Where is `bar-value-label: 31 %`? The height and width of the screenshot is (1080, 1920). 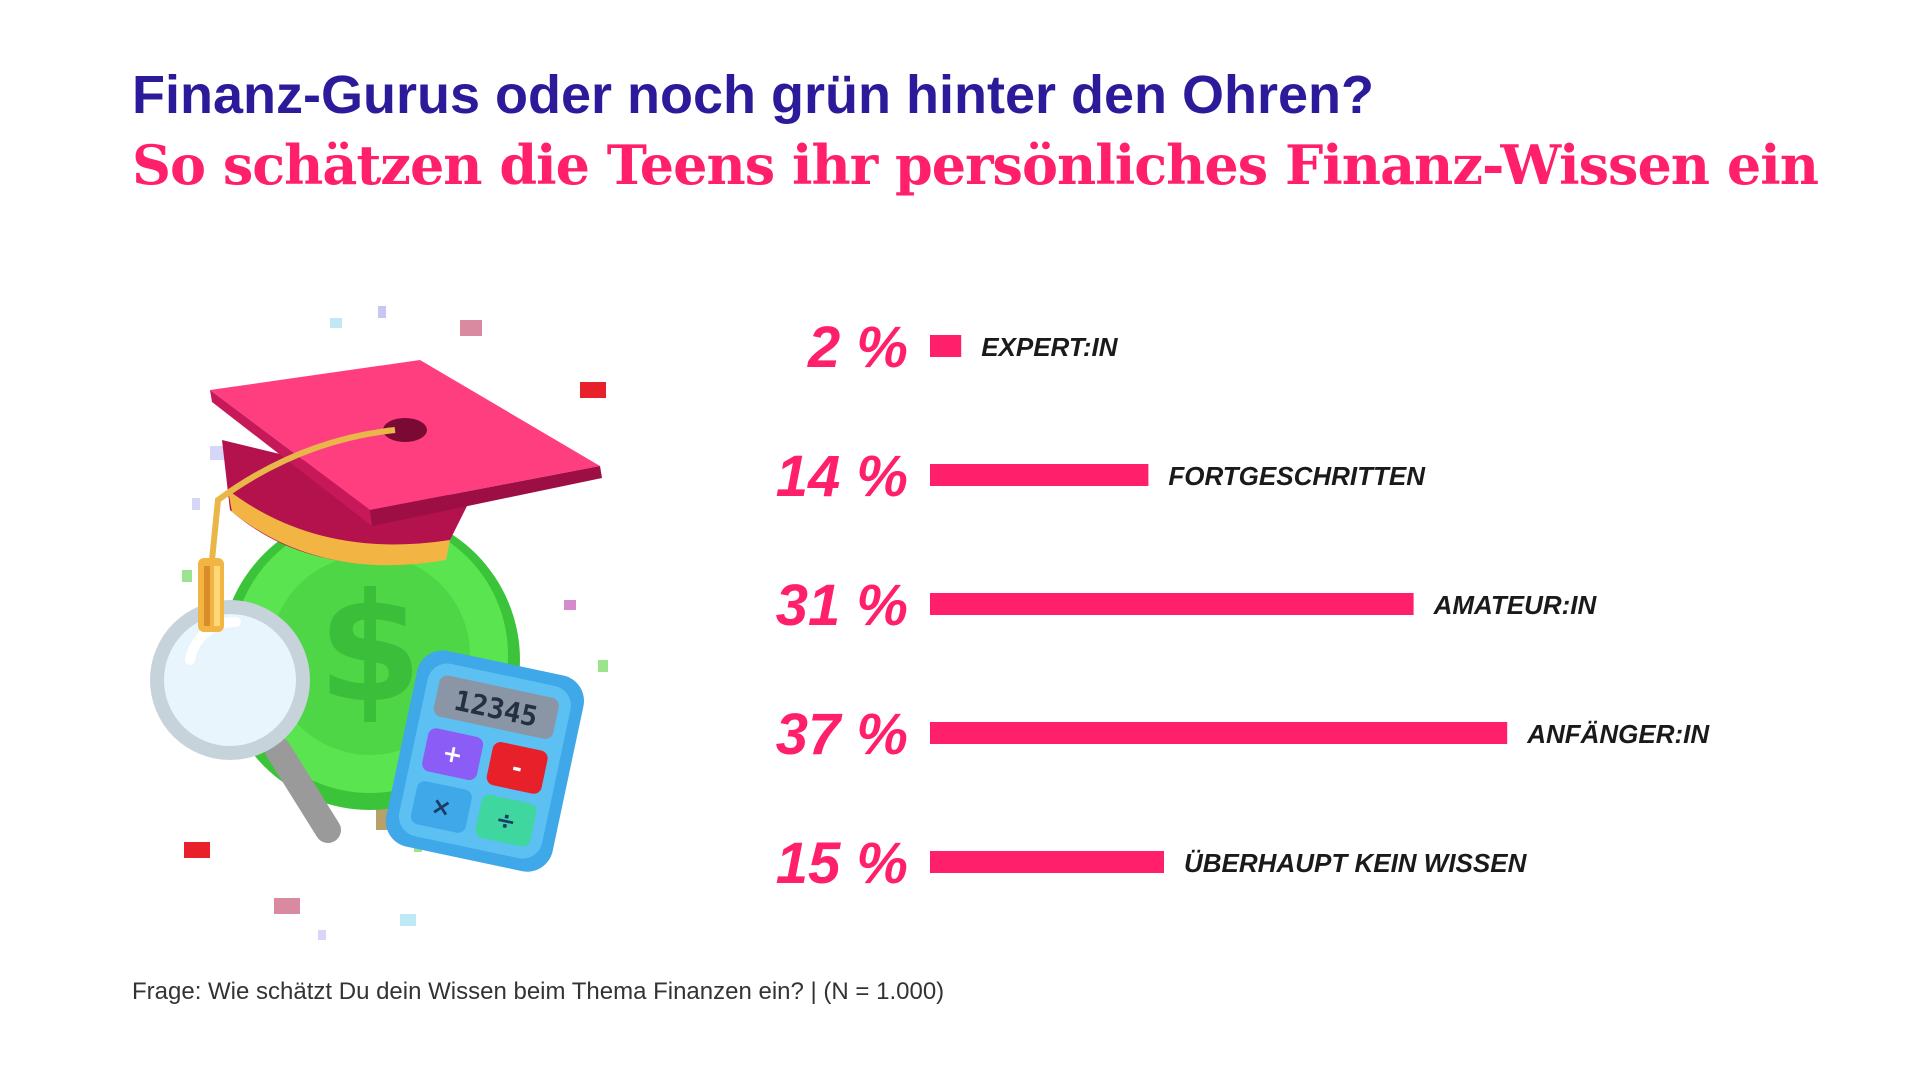 bar-value-label: 31 % is located at coordinates (842, 605).